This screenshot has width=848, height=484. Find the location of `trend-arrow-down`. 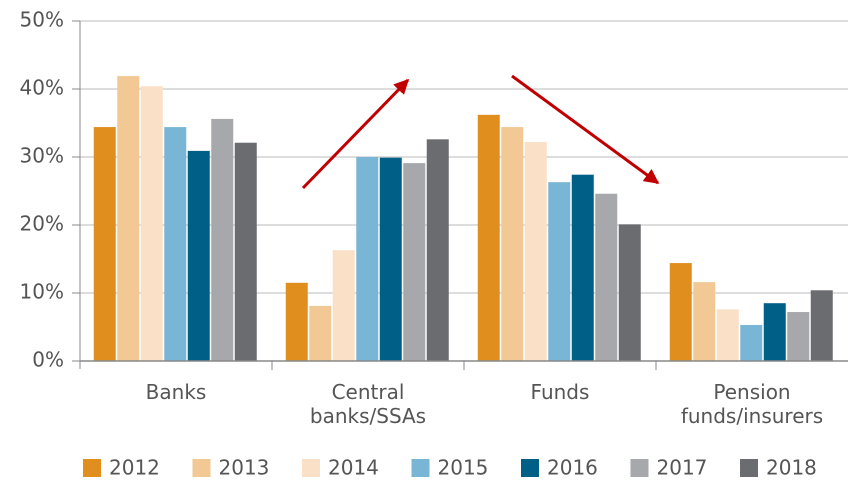

trend-arrow-down is located at coordinates (585, 129).